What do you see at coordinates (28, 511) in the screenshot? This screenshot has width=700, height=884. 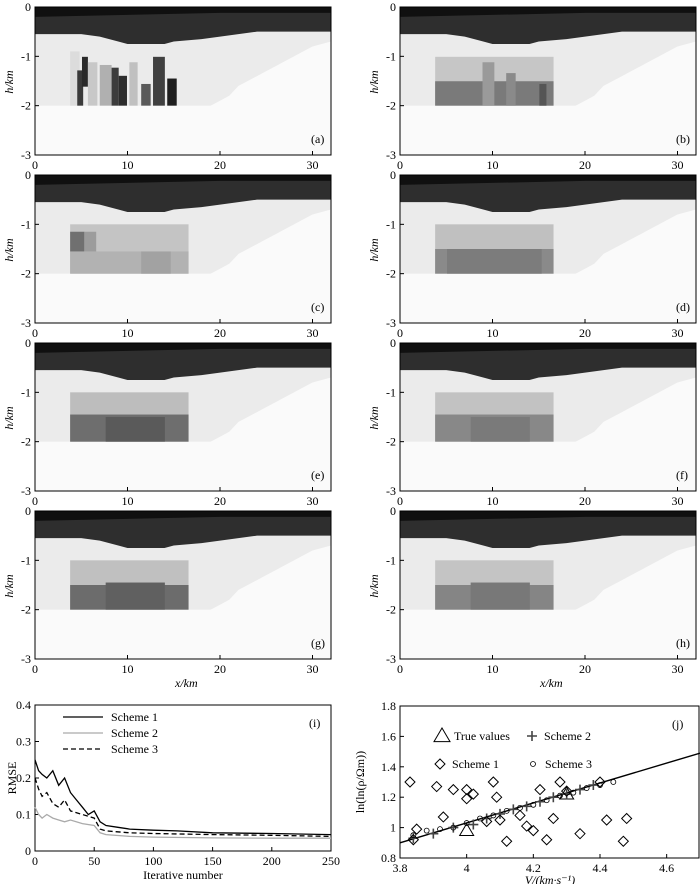 I see `y-tick-label: 0` at bounding box center [28, 511].